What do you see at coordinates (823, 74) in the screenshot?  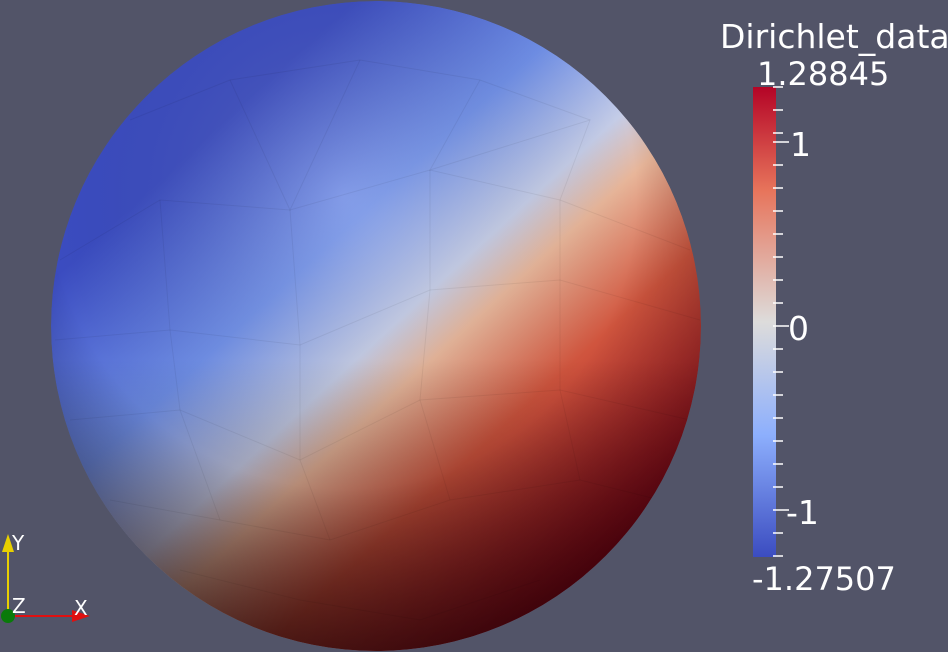 I see `colorbar-max-label: 1.28845` at bounding box center [823, 74].